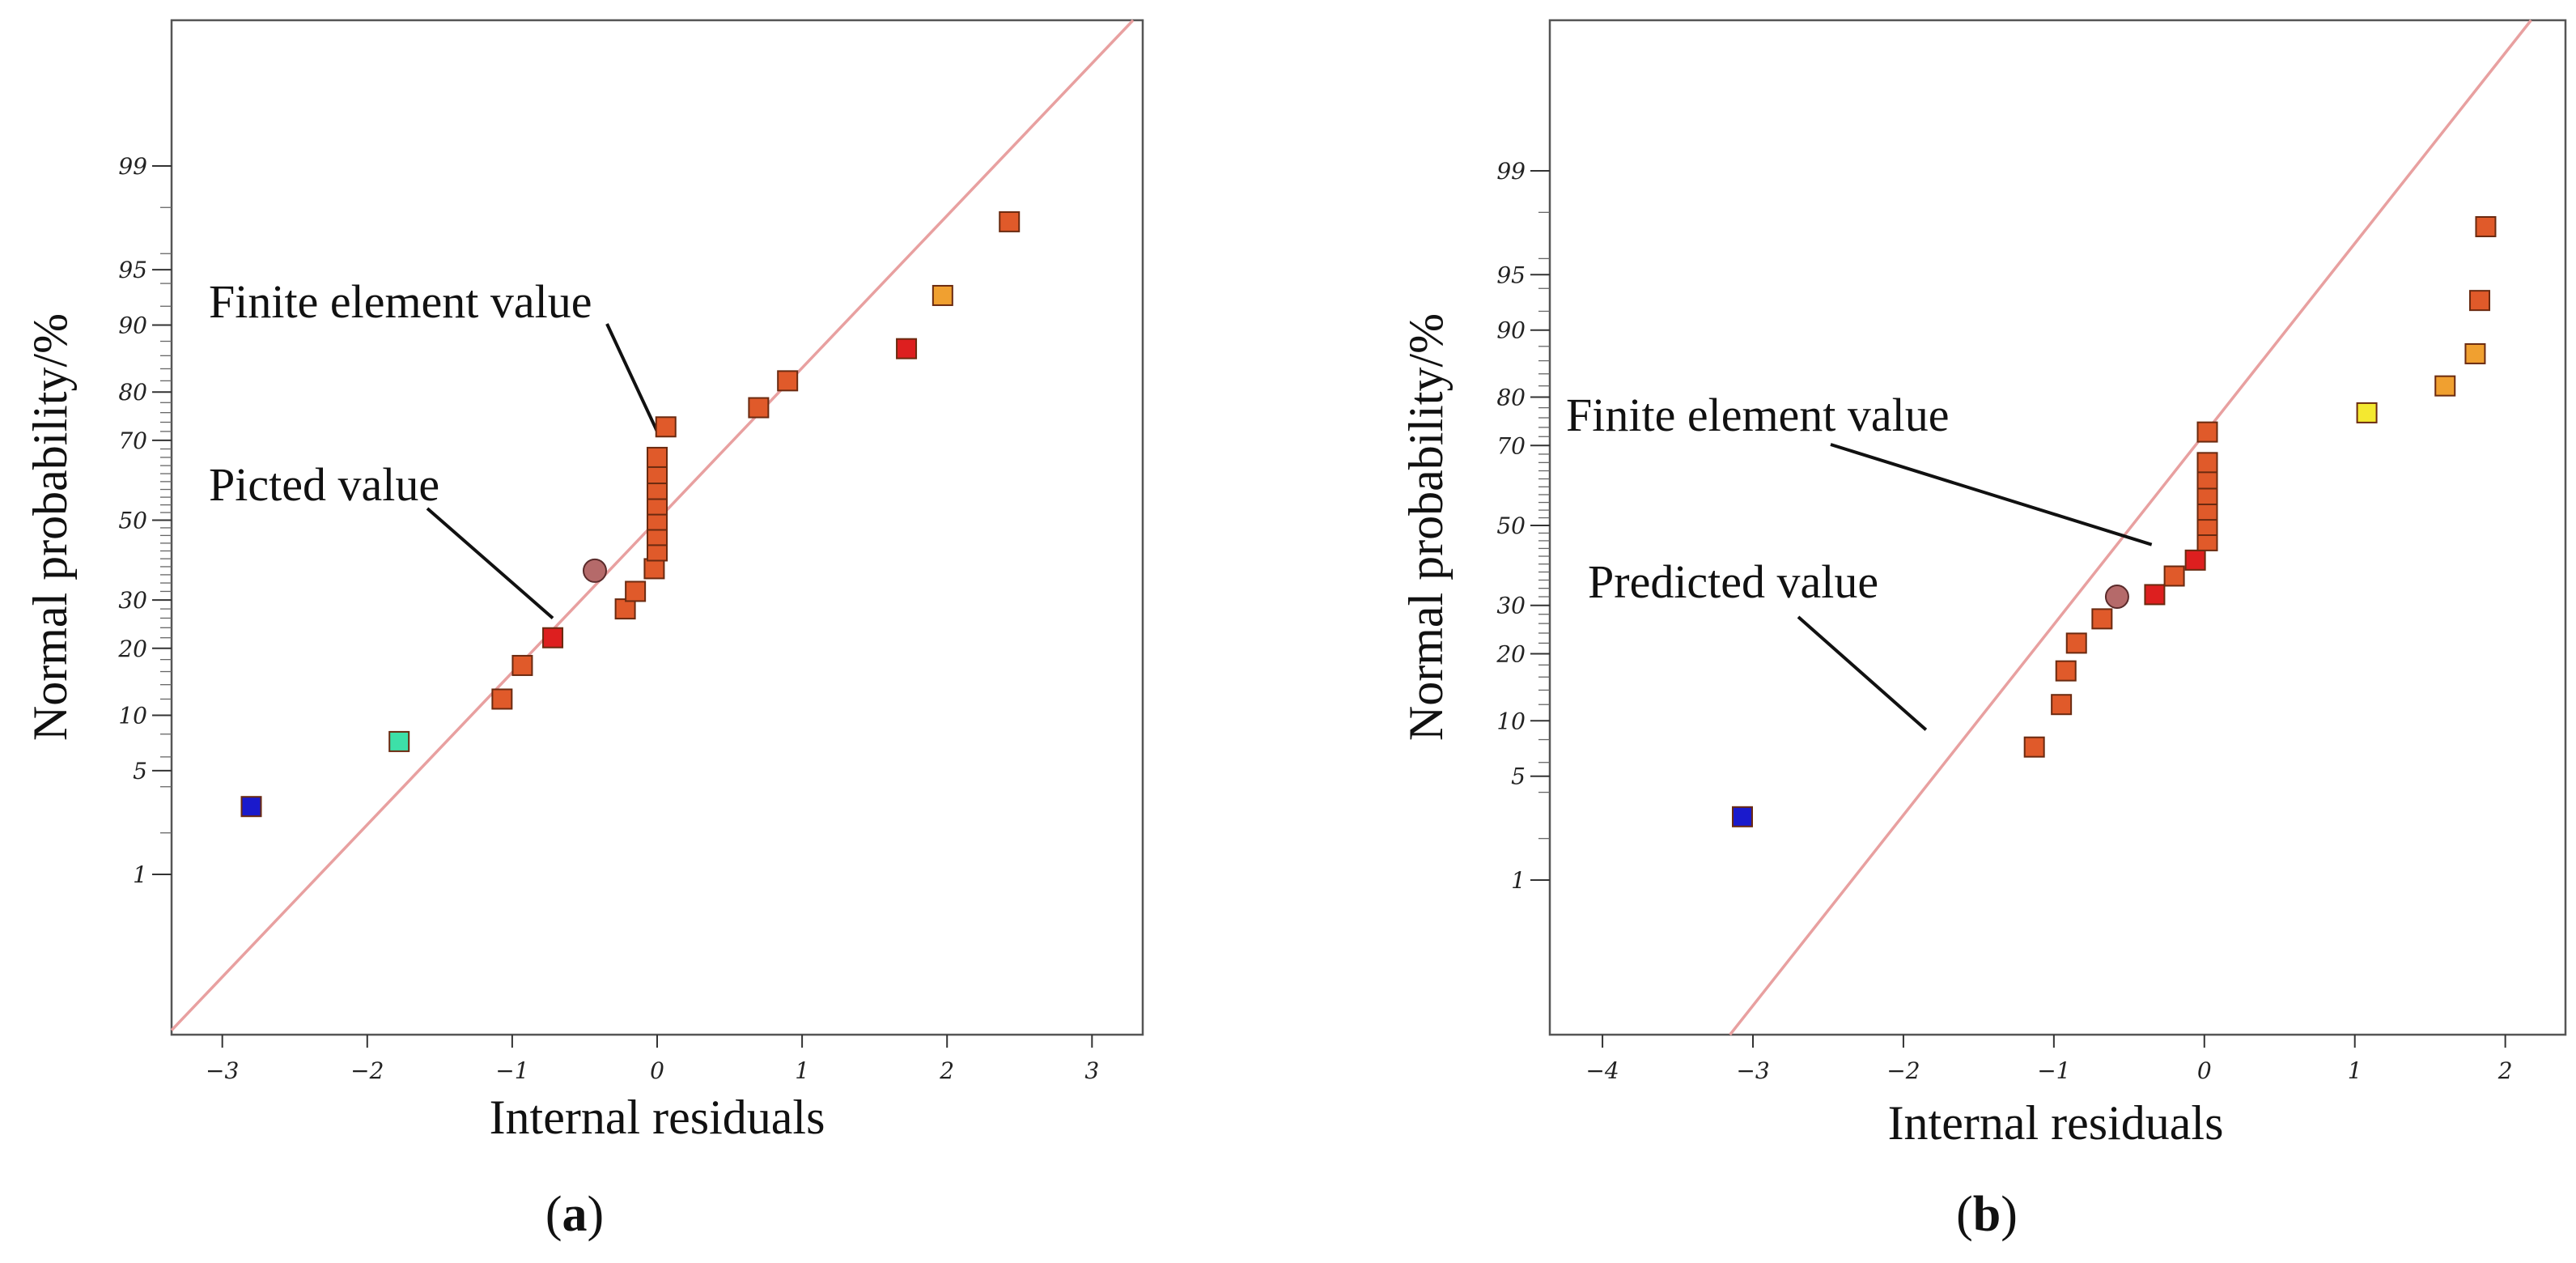 The image size is (2576, 1263). I want to click on panel-a-points, so click(630, 514).